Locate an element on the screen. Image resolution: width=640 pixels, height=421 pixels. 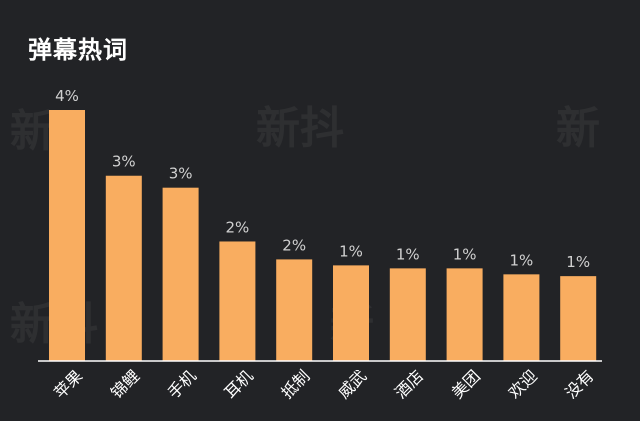
x-tick-label-5: 抵制 is located at coordinates (295, 384).